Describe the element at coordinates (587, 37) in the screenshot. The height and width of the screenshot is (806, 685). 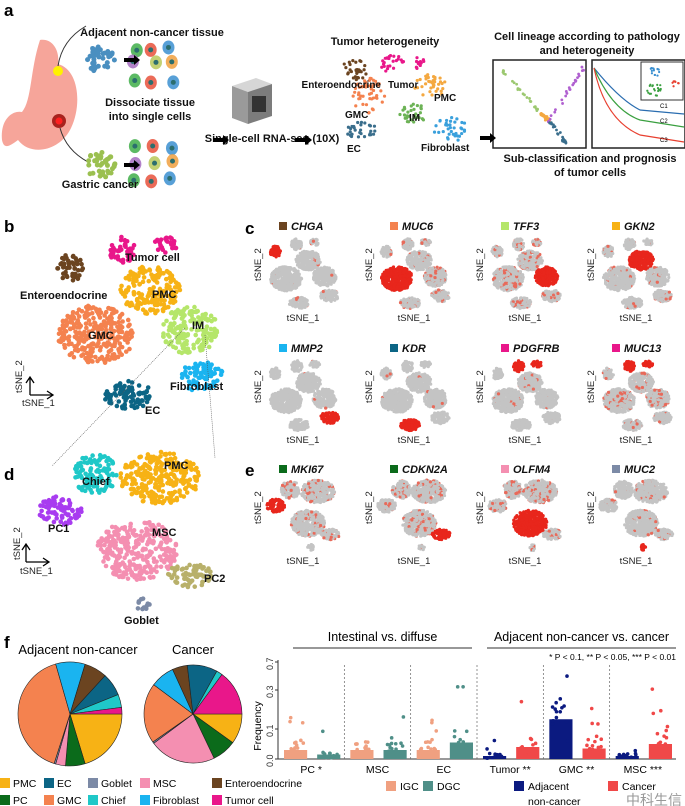
I see `lineage-label-1: Cell lineage according to pathology` at that location.